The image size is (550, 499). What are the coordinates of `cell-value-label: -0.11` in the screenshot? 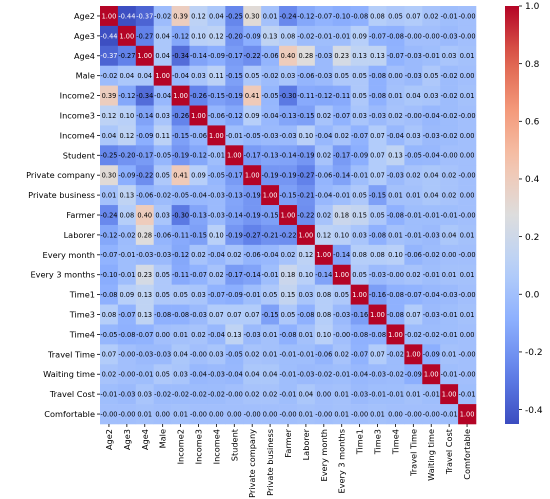 It's located at (180, 235).